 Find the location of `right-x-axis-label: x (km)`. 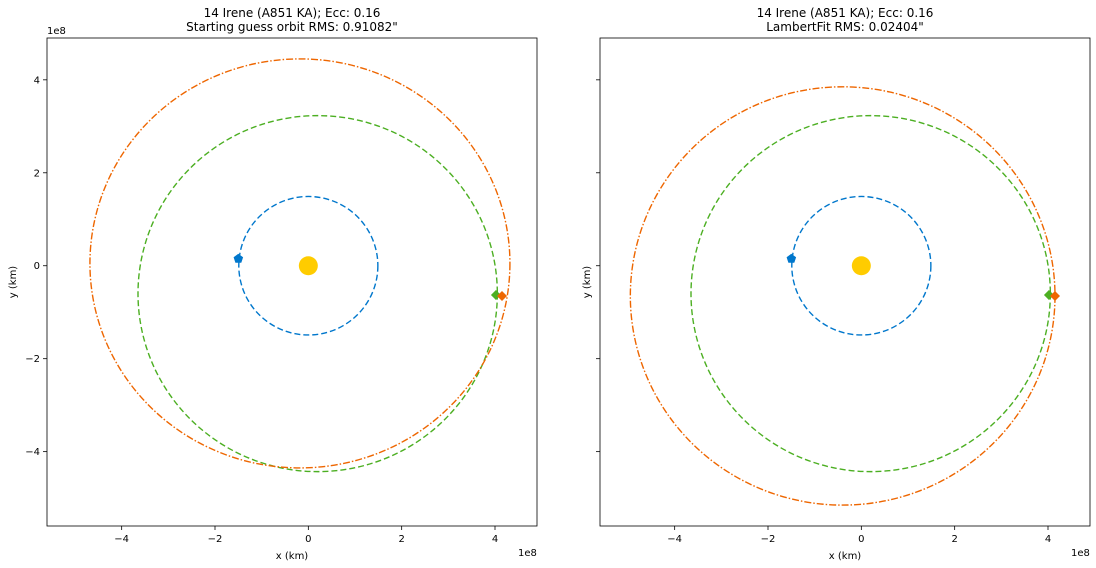

right-x-axis-label: x (km) is located at coordinates (845, 556).